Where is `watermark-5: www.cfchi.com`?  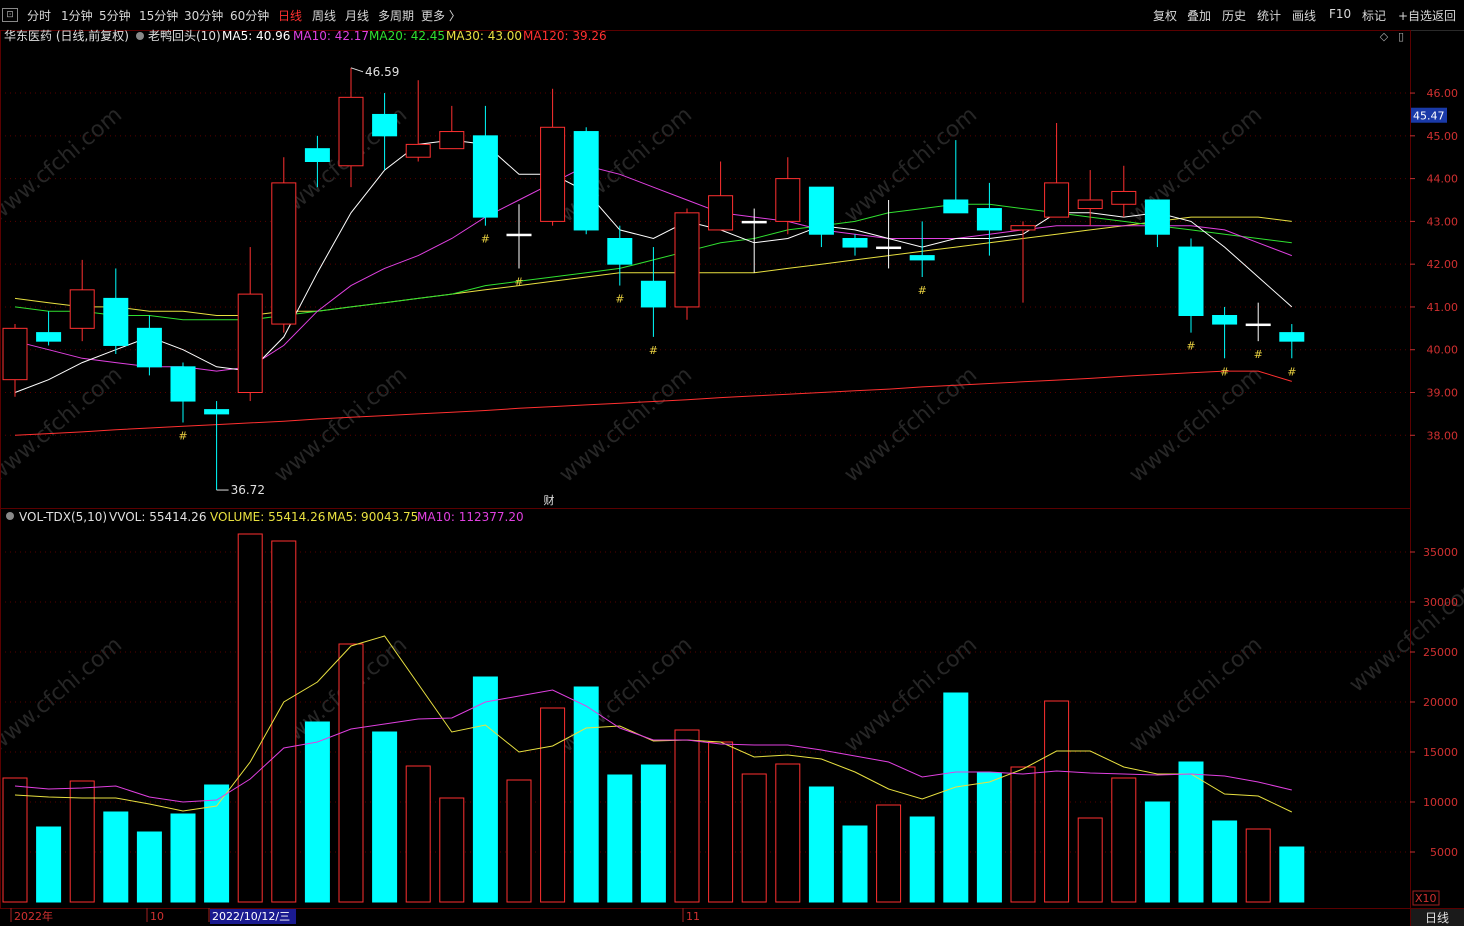 watermark-5: www.cfchi.com is located at coordinates (63, 424).